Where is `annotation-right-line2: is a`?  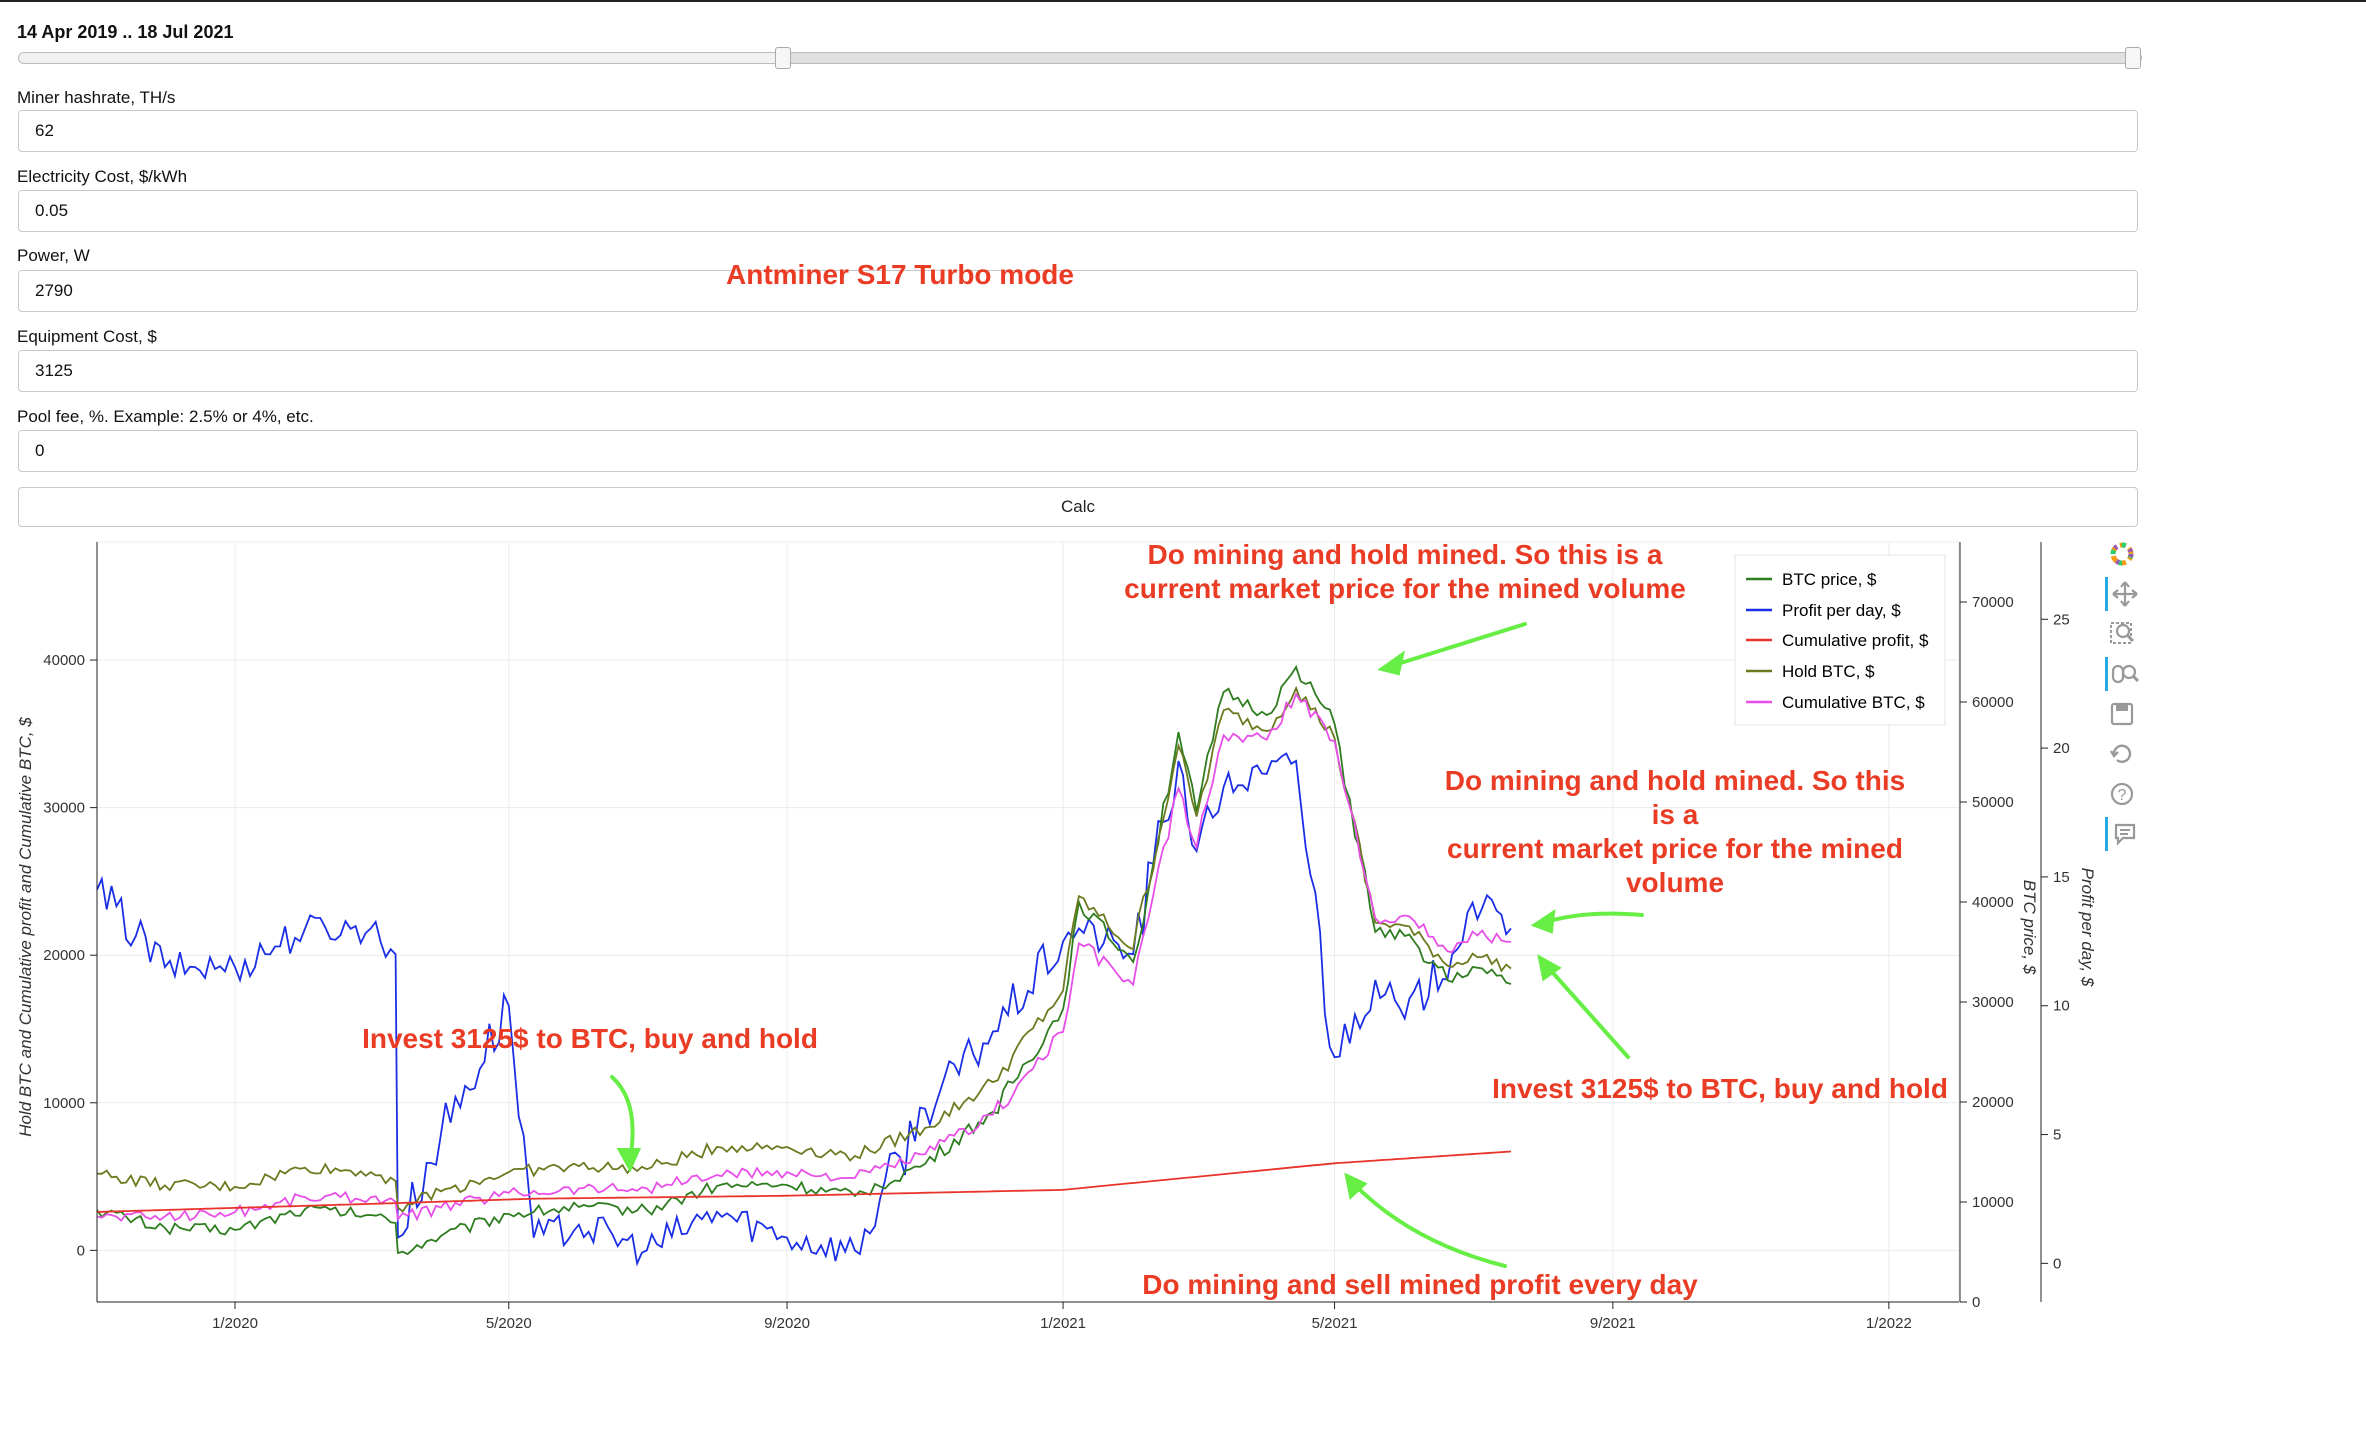 annotation-right-line2: is a is located at coordinates (1675, 814).